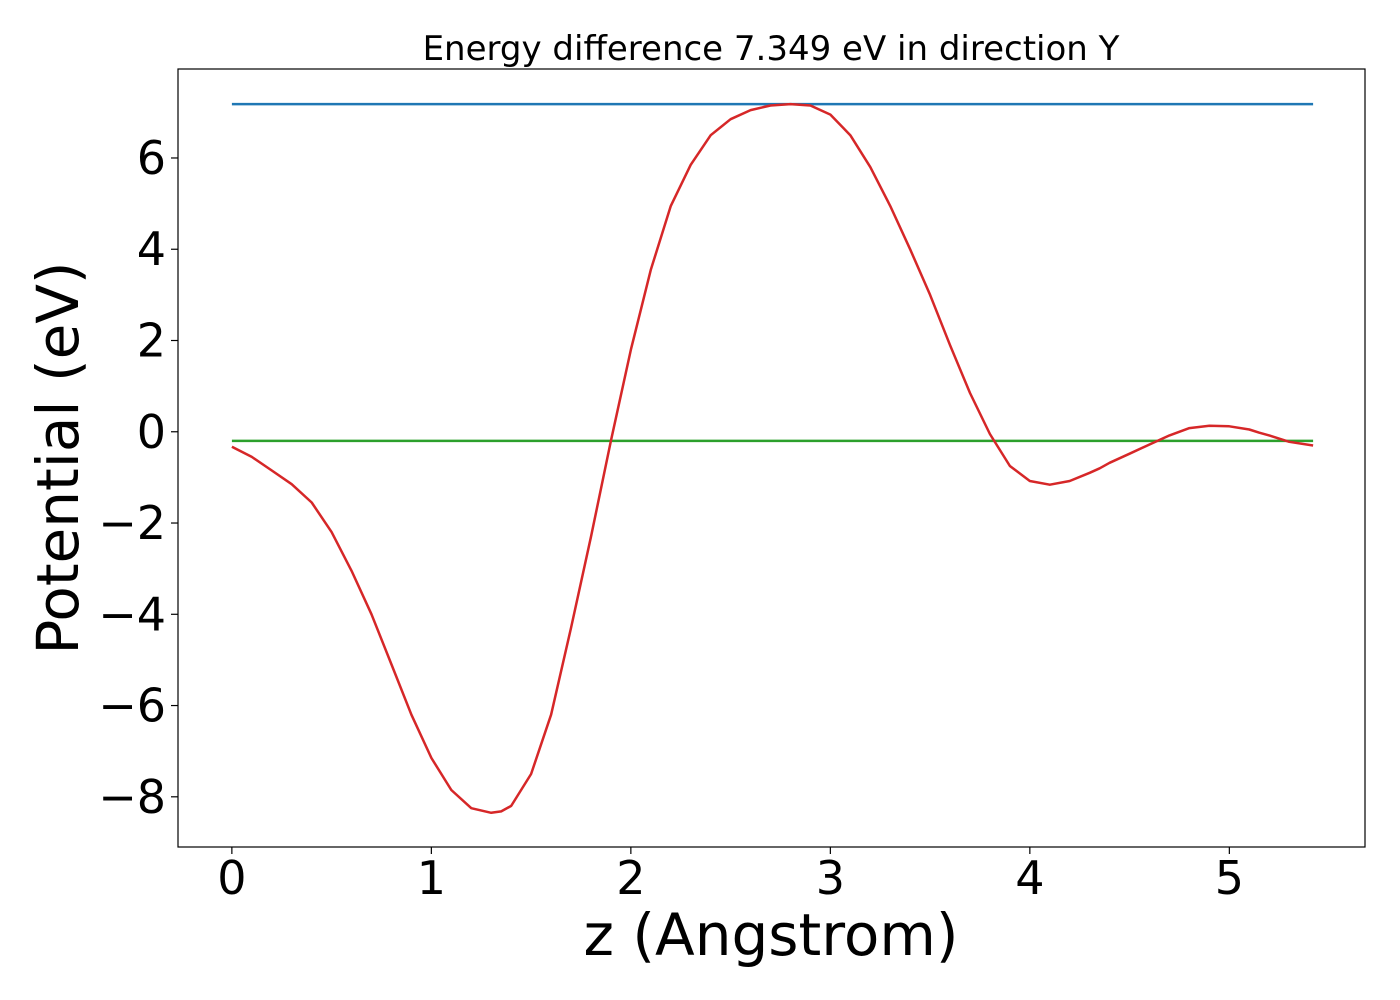 The height and width of the screenshot is (1000, 1400). What do you see at coordinates (830, 878) in the screenshot?
I see `x-tick-label: 3` at bounding box center [830, 878].